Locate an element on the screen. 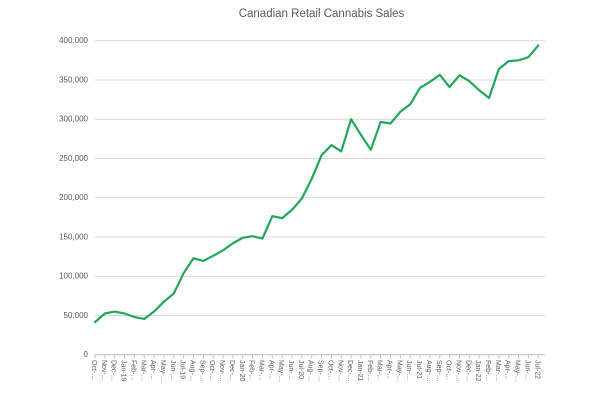 Image resolution: width=600 pixels, height=406 pixels. y-axis-tick-label: 250,000 is located at coordinates (73, 158).